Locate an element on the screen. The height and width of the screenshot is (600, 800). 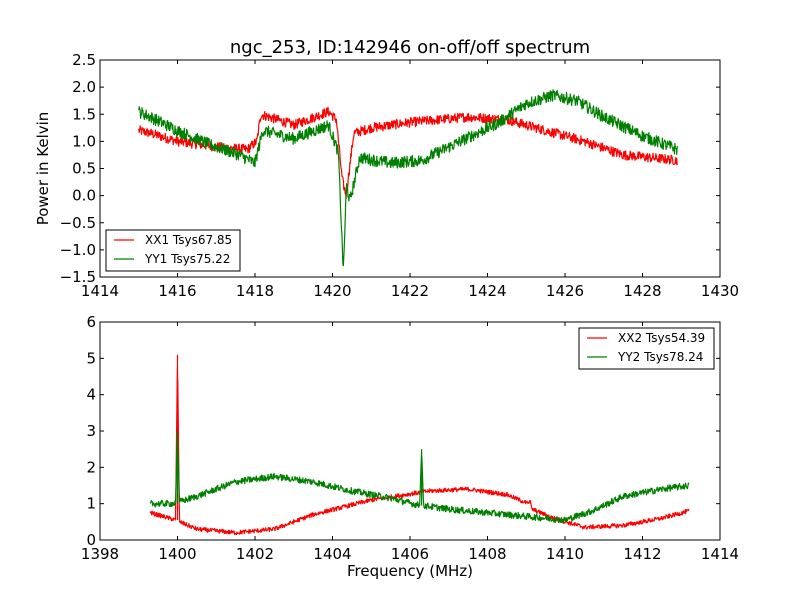
legend-label-yy1: YY1 Tsys75.22 is located at coordinates (187, 259).